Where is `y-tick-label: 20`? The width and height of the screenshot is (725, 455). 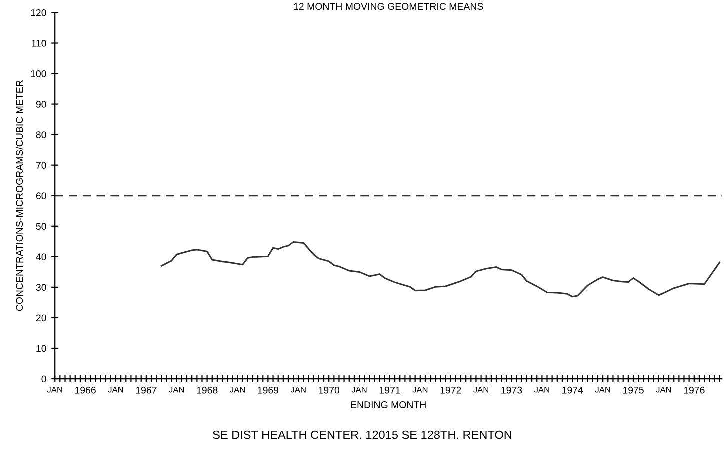 y-tick-label: 20 is located at coordinates (41, 318).